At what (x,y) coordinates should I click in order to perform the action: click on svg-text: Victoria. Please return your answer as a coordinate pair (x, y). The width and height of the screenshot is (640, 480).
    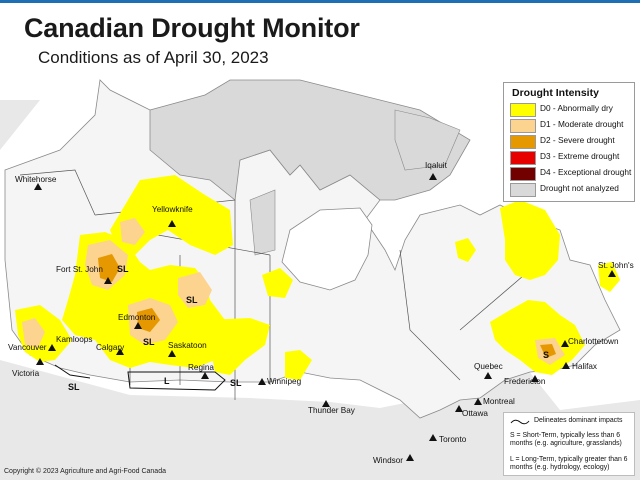
    Looking at the image, I should click on (26, 373).